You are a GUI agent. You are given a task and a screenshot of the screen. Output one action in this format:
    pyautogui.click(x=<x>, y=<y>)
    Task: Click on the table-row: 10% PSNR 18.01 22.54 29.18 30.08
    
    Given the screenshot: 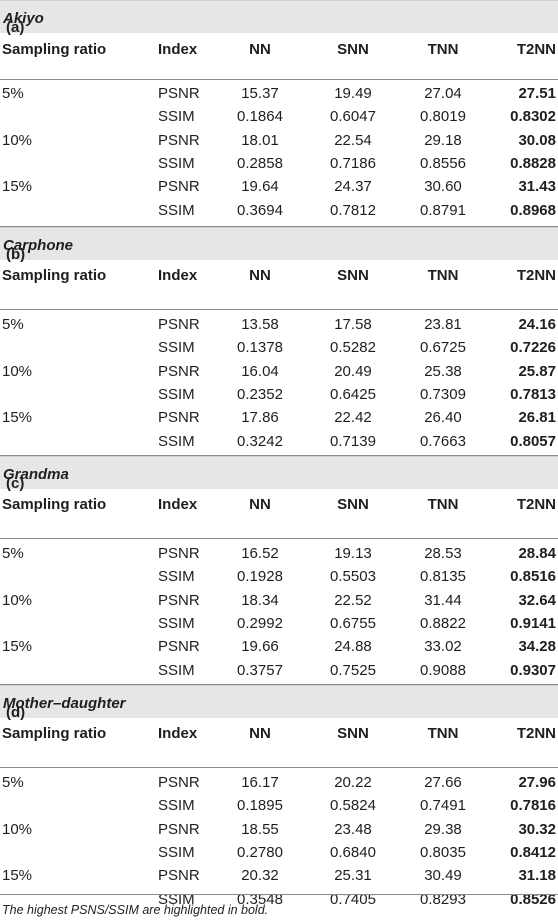 What is the action you would take?
    pyautogui.click(x=279, y=143)
    